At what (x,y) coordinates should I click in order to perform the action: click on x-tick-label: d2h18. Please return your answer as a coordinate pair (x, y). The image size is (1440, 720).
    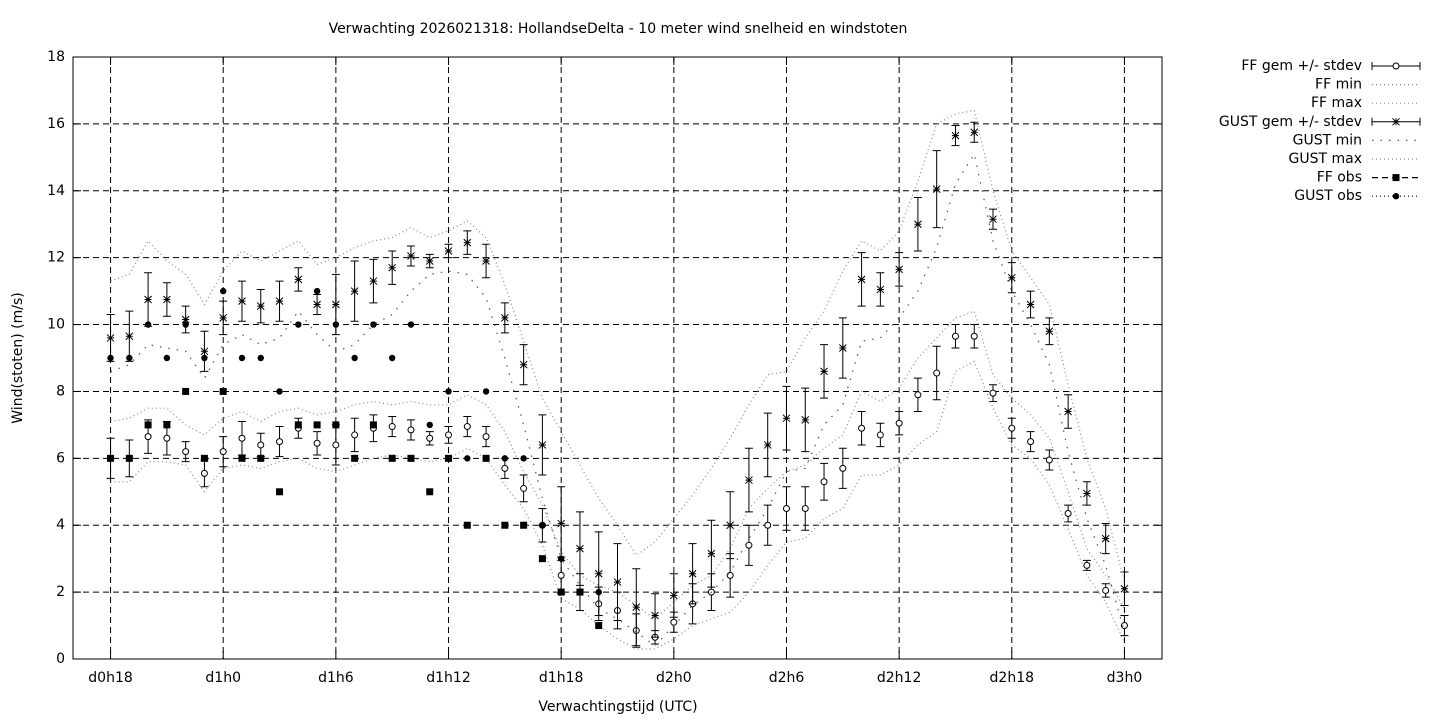
    Looking at the image, I should click on (1012, 678).